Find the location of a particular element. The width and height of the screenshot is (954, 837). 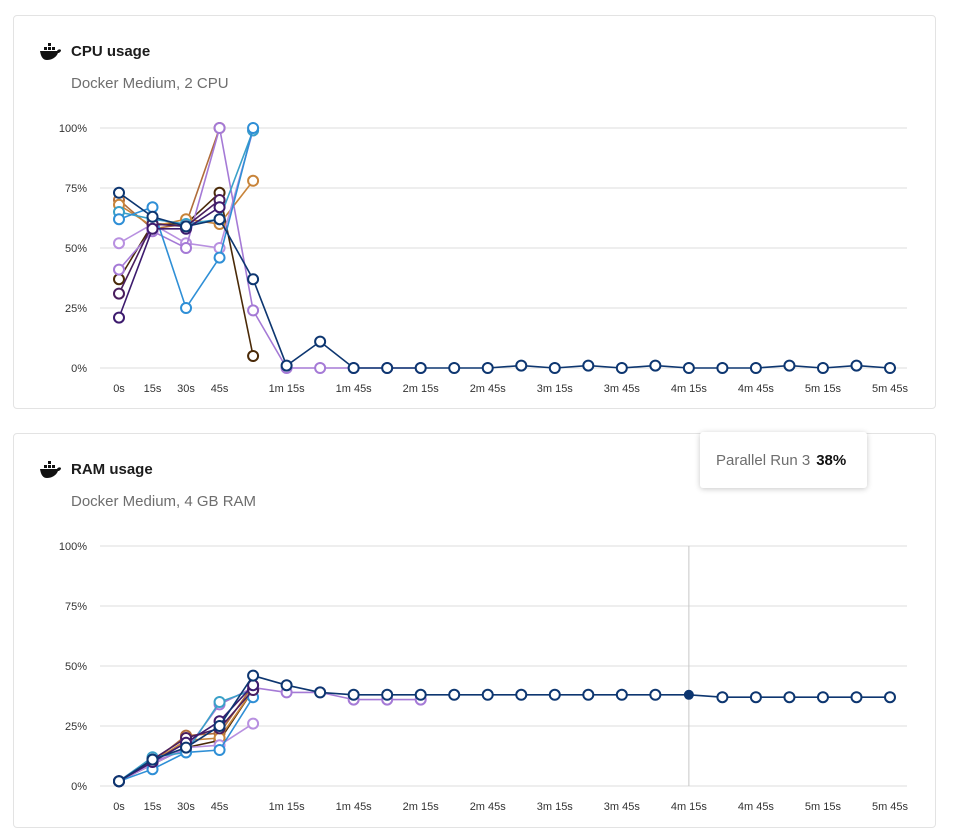

chart-subtitle: Docker Medium, 4 GB RAM is located at coordinates (164, 501).